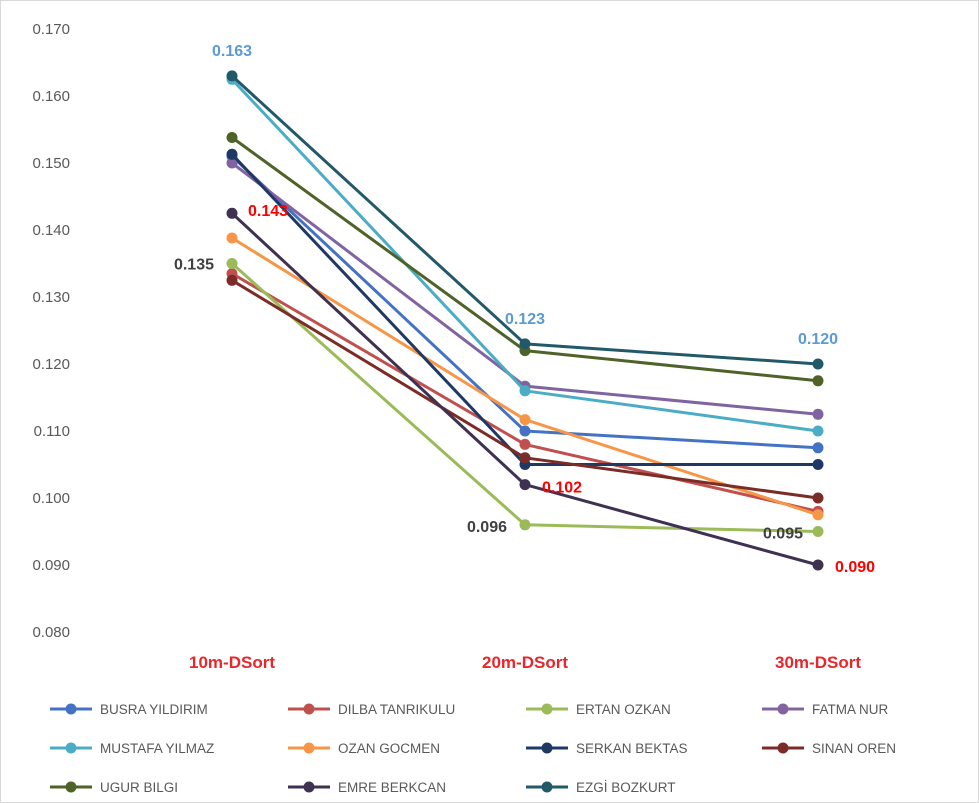 The image size is (979, 803). What do you see at coordinates (632, 748) in the screenshot?
I see `legend-label: SERKAN BEKTAS` at bounding box center [632, 748].